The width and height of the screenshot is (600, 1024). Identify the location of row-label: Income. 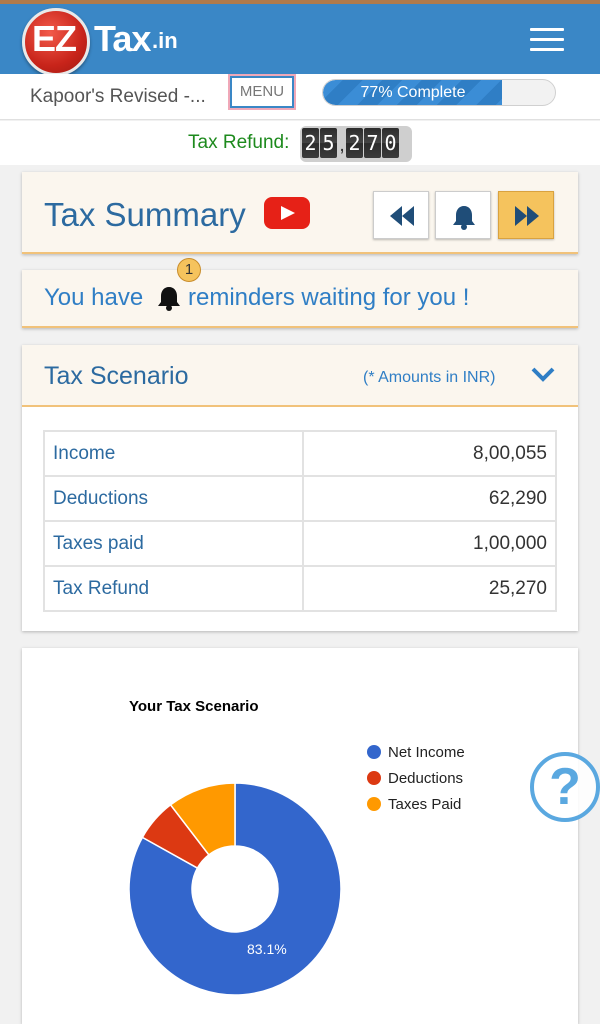
(173, 453).